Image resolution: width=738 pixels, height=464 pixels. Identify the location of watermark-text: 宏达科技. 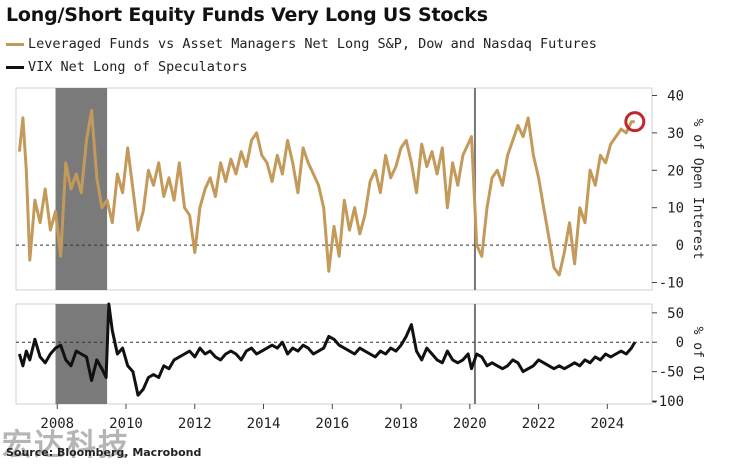
(66, 445).